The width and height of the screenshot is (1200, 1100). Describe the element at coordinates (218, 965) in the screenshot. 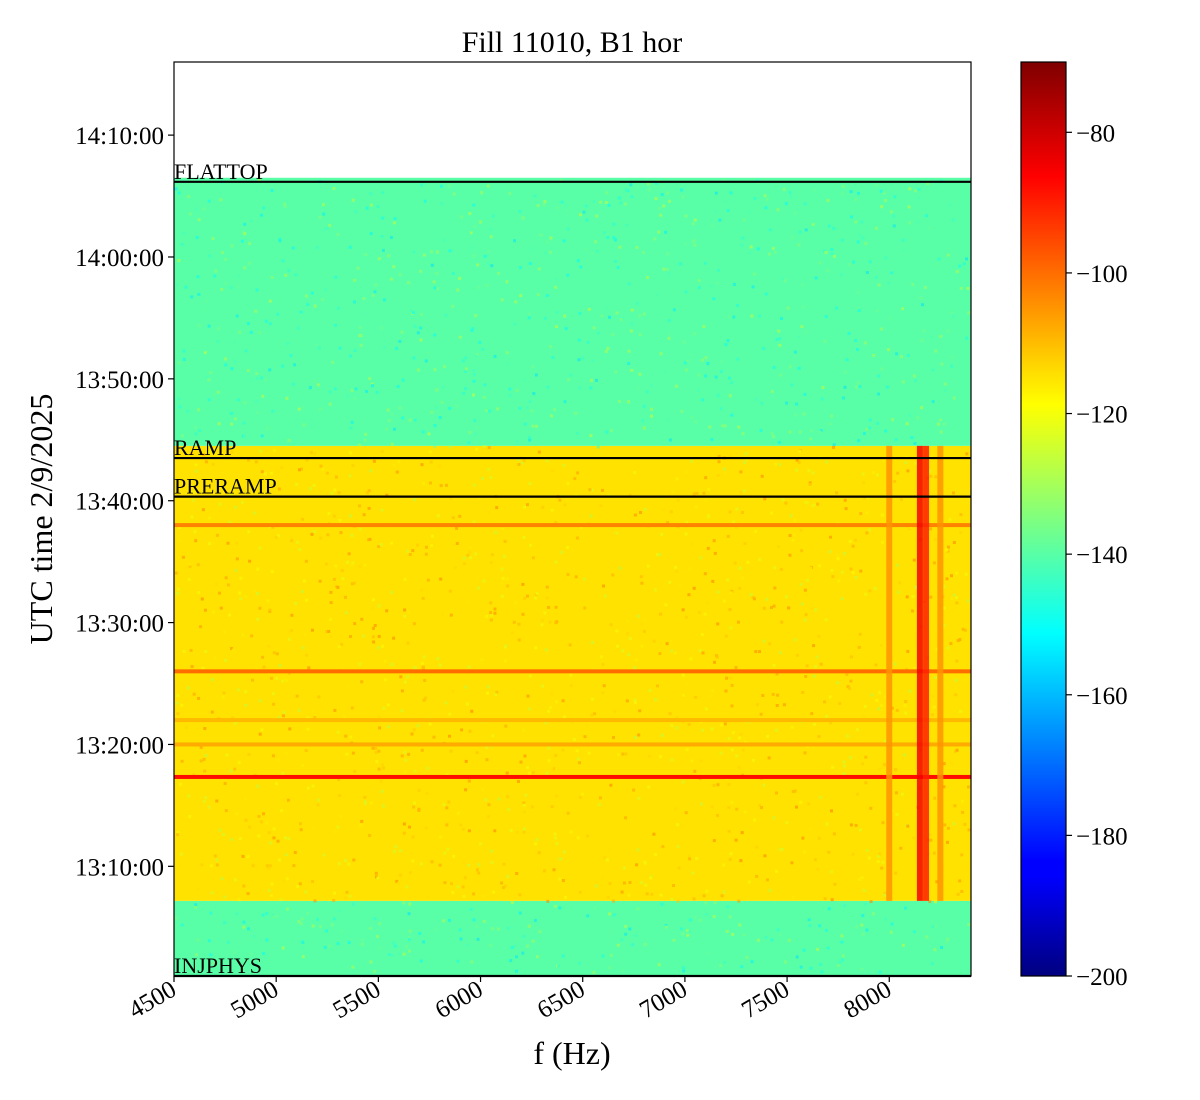

I see `event-marker-label: INJPHYS` at that location.